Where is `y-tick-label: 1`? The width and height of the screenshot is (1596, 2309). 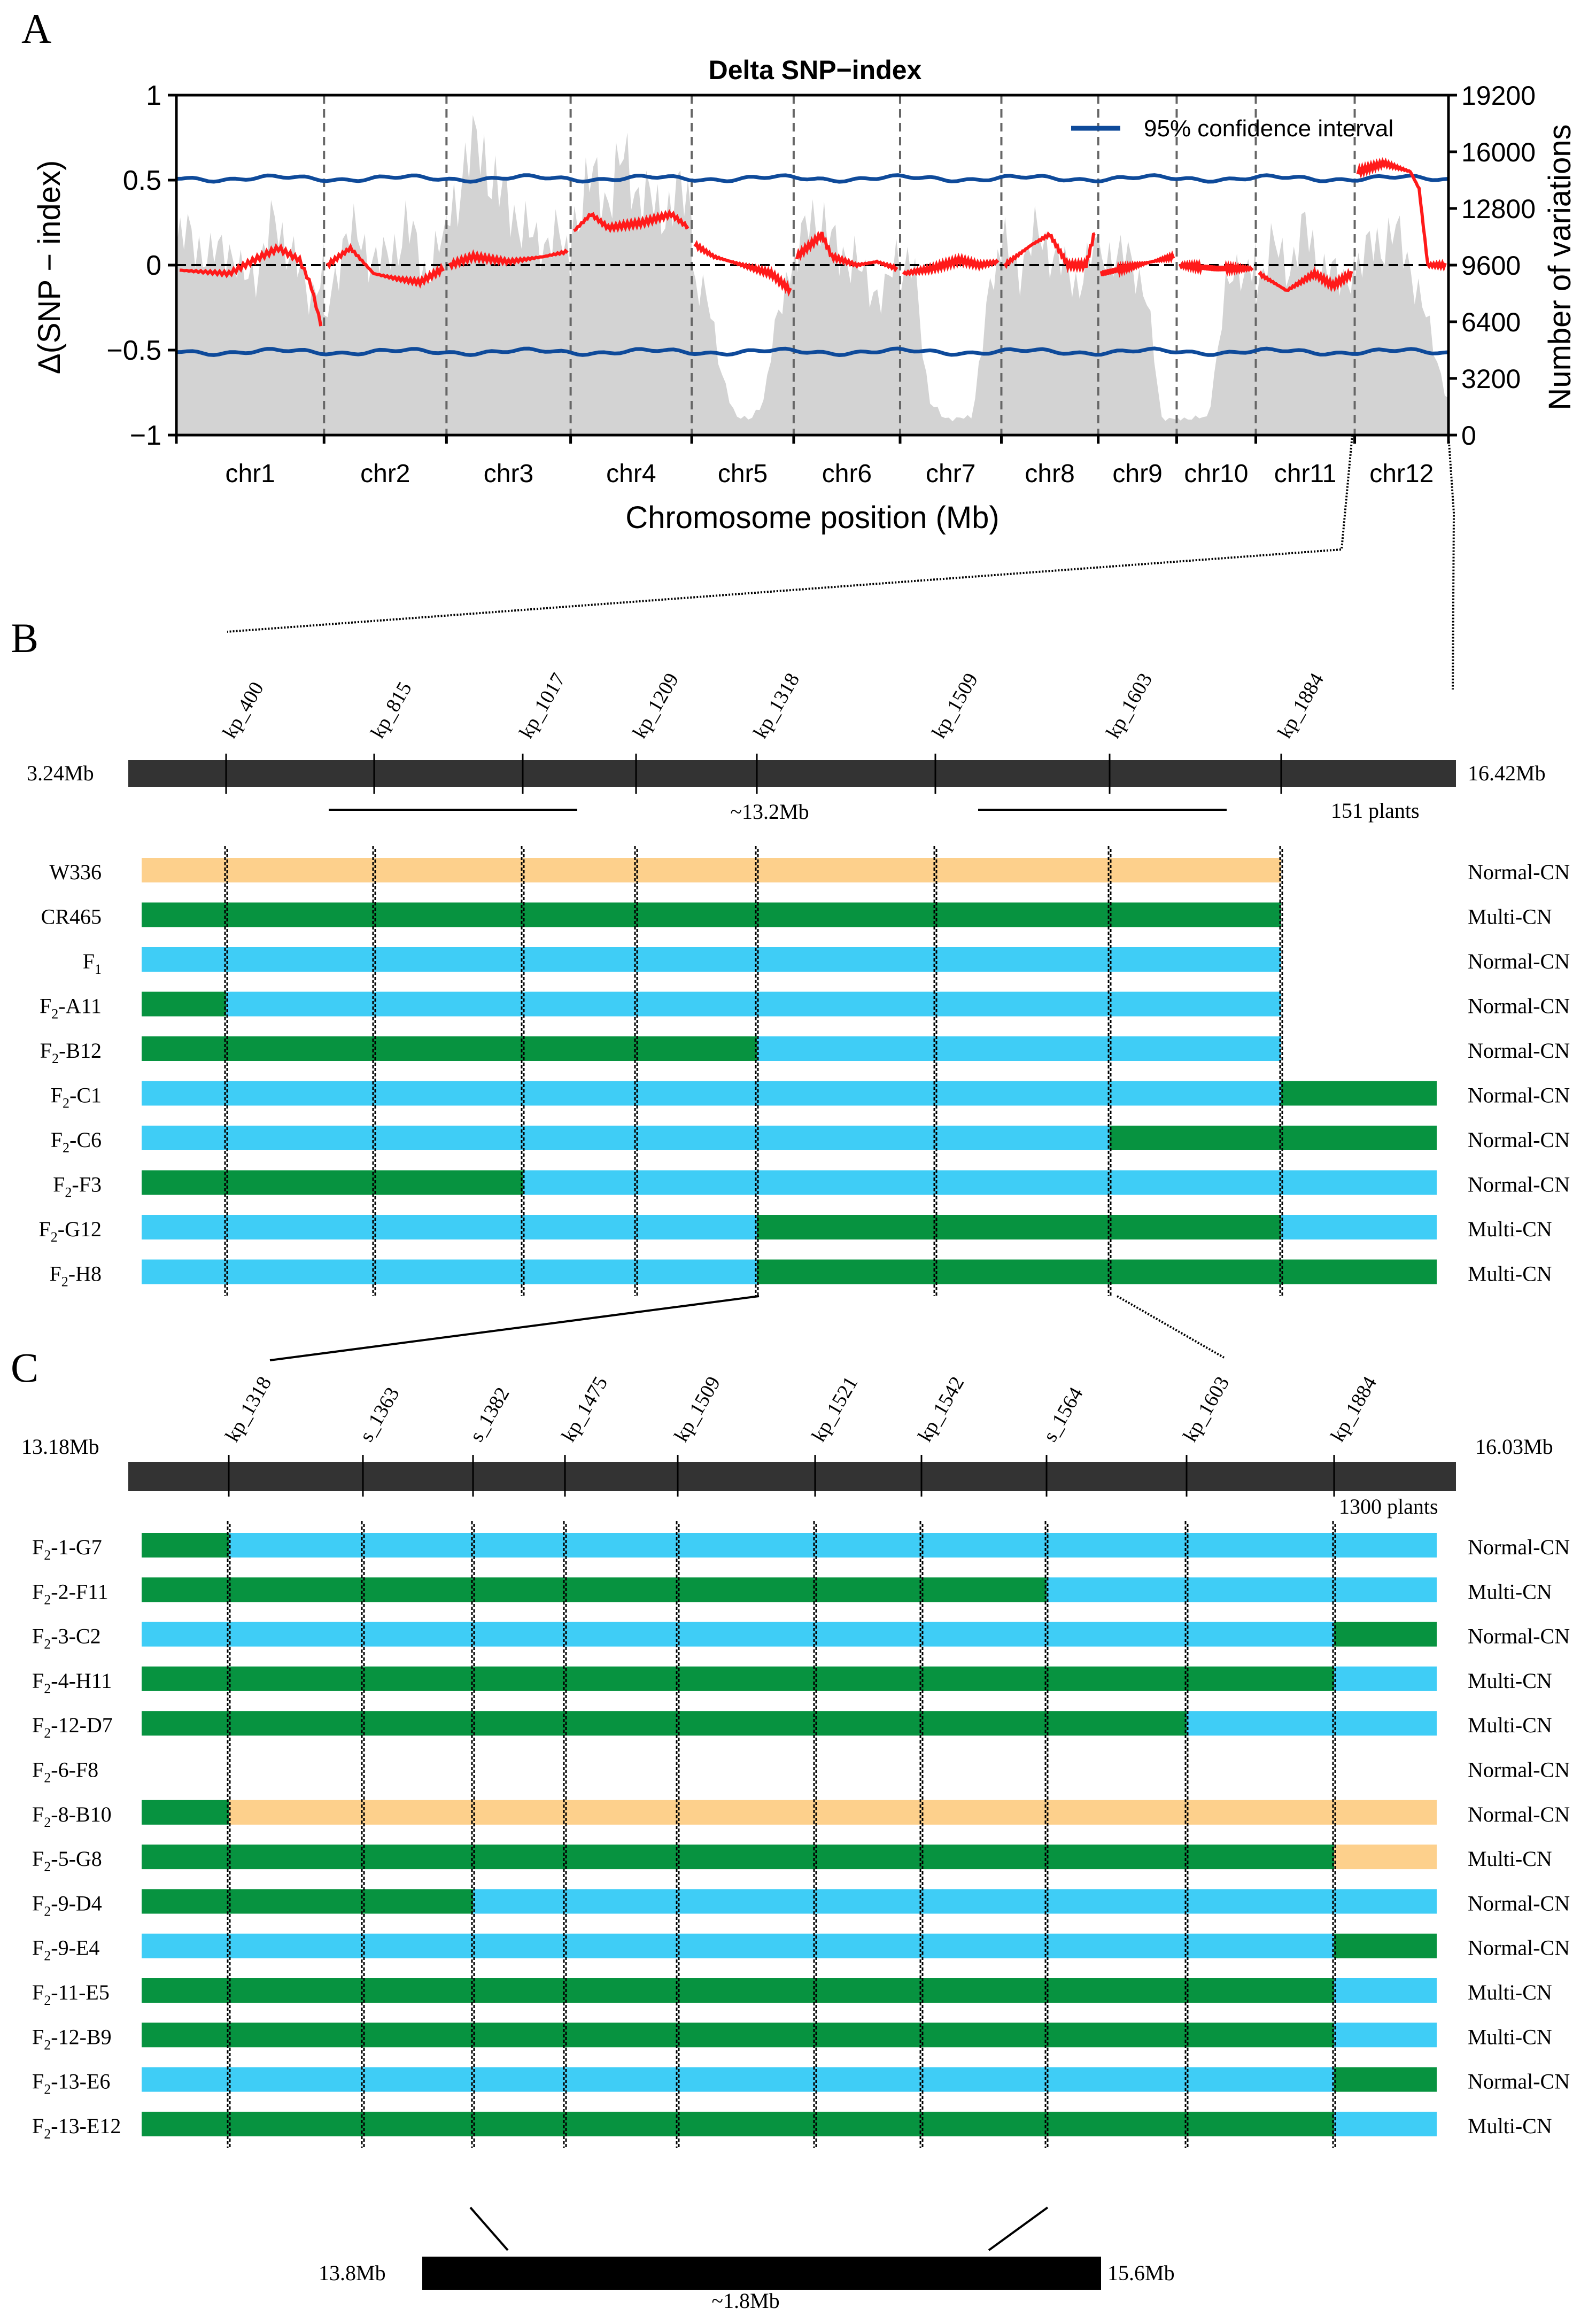 y-tick-label: 1 is located at coordinates (153, 96).